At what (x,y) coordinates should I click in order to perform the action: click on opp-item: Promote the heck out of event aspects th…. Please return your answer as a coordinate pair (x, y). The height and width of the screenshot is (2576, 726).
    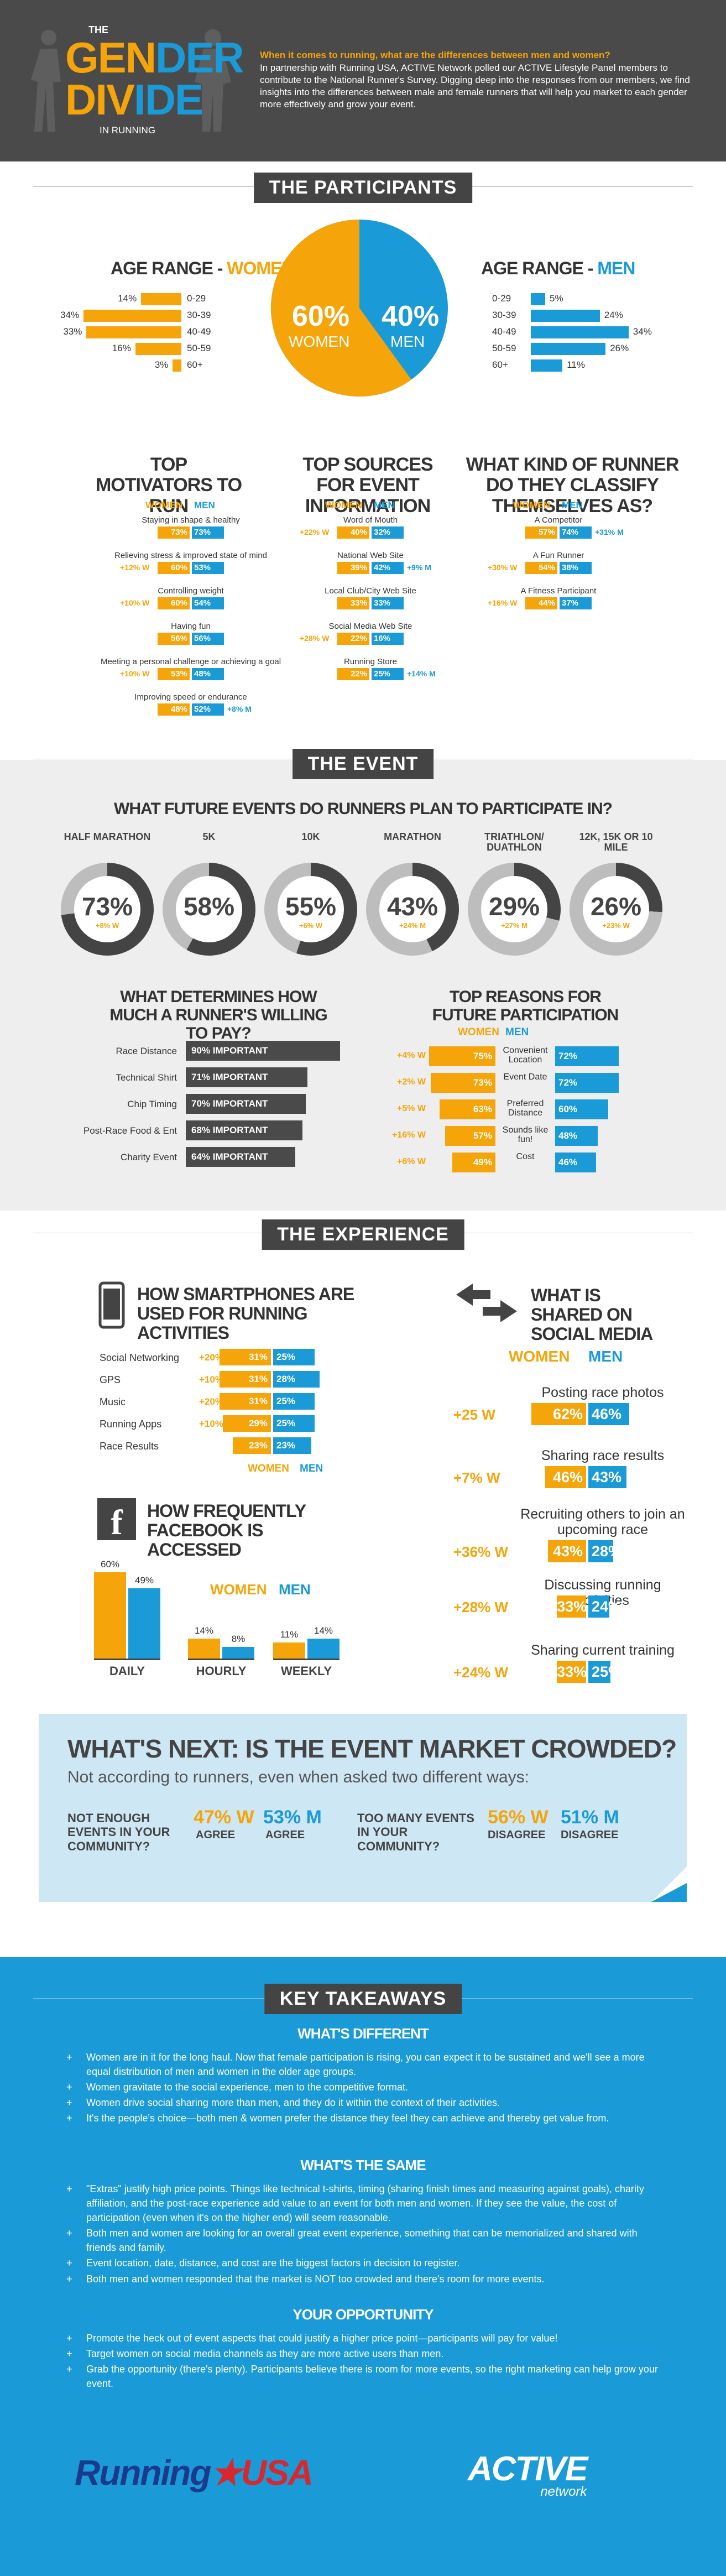
    Looking at the image, I should click on (365, 2338).